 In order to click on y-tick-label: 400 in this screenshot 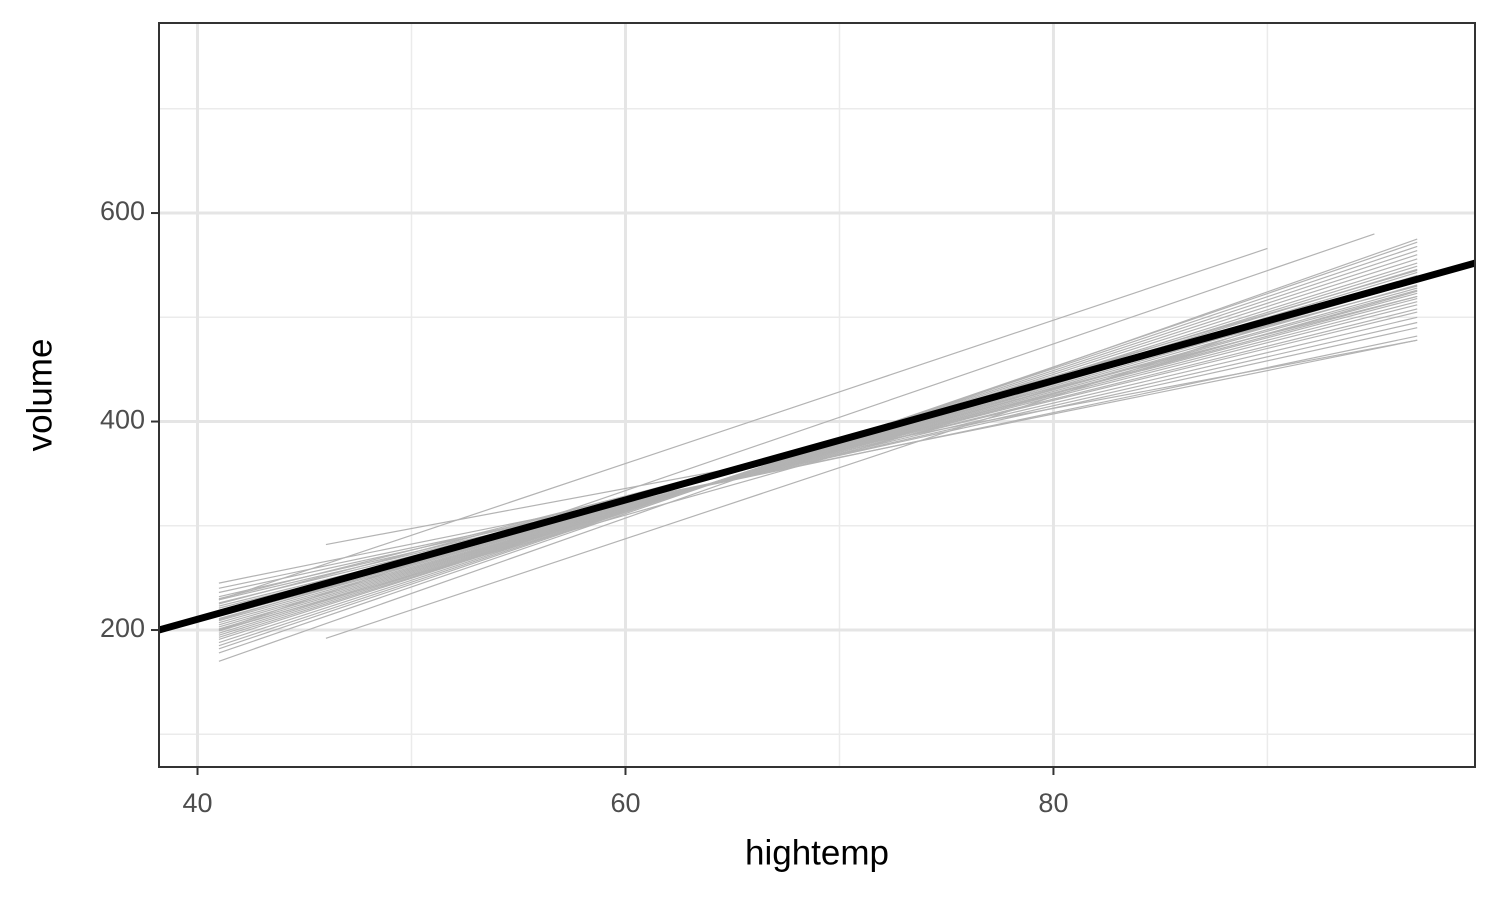, I will do `click(122, 420)`.